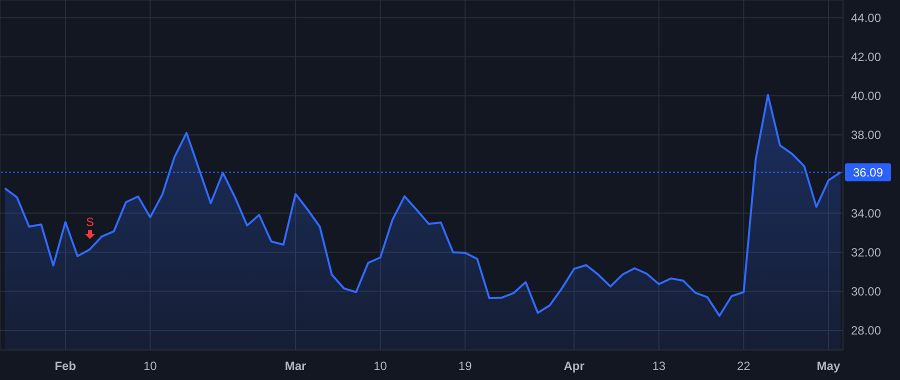 This screenshot has width=900, height=380. Describe the element at coordinates (744, 366) in the screenshot. I see `x-tick-label: 22` at that location.